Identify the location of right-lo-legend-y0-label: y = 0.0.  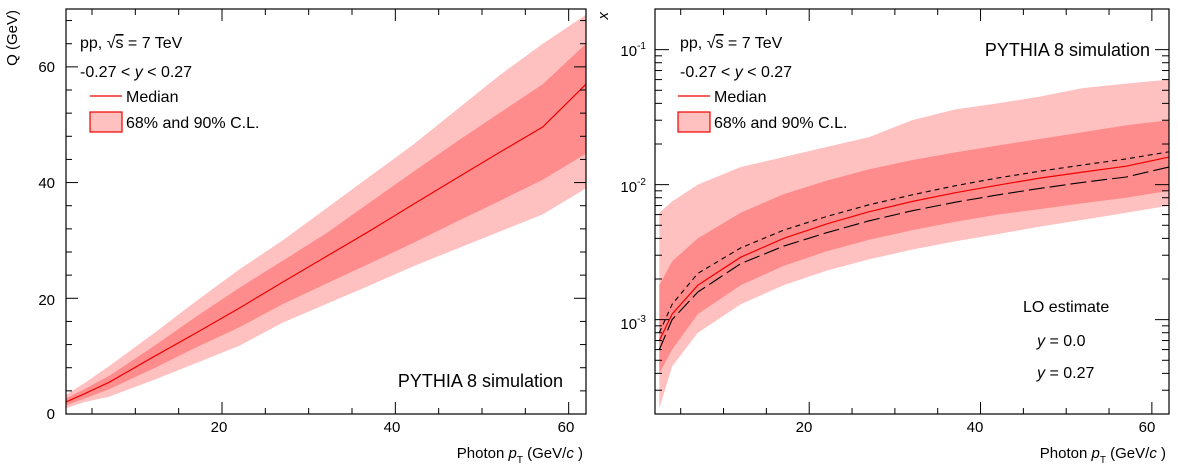
(1061, 341).